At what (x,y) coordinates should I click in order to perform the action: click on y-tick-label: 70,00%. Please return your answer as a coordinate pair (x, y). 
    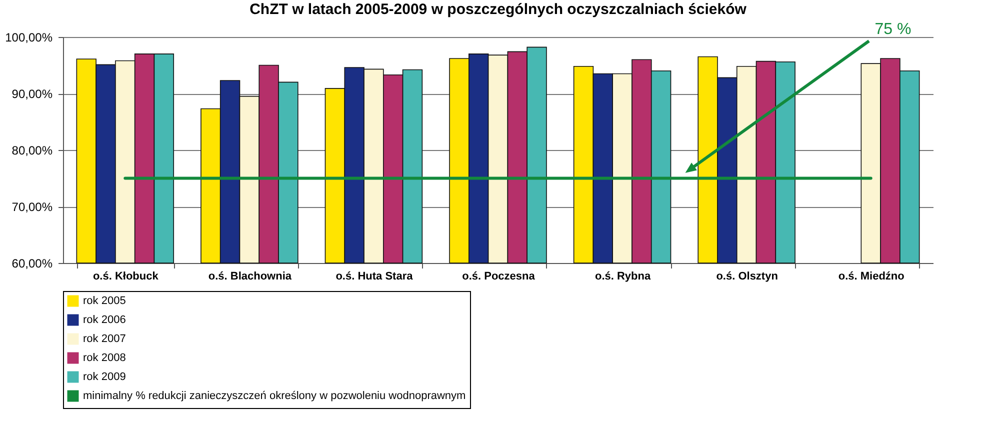
    Looking at the image, I should click on (32, 207).